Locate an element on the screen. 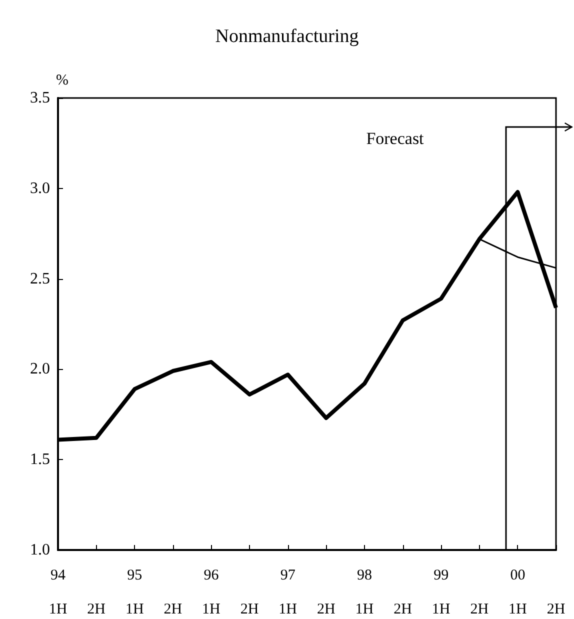 Image resolution: width=574 pixels, height=619 pixels. y-axis-title: % is located at coordinates (62, 80).